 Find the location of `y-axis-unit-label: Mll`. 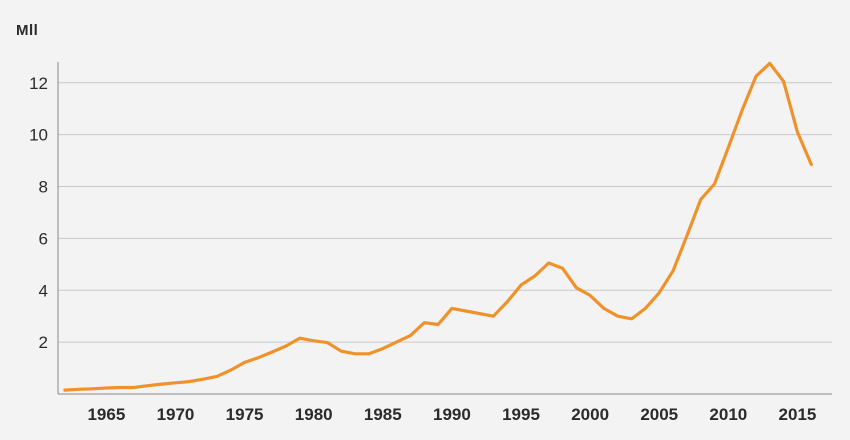

y-axis-unit-label: Mll is located at coordinates (27, 30).